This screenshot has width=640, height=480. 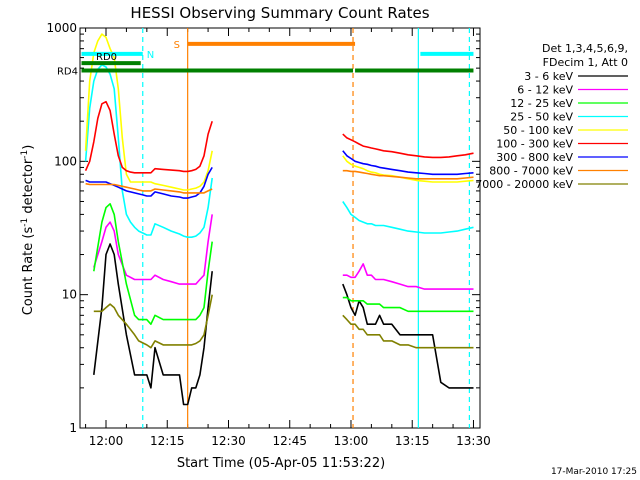 I want to click on legend-header: Det 1,3,4,5,6,9,, so click(x=585, y=48).